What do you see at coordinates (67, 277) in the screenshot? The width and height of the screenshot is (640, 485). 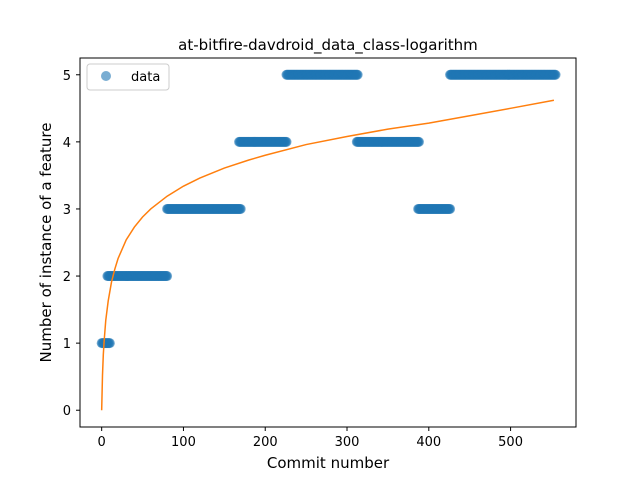 I see `y-tick-label: 2` at bounding box center [67, 277].